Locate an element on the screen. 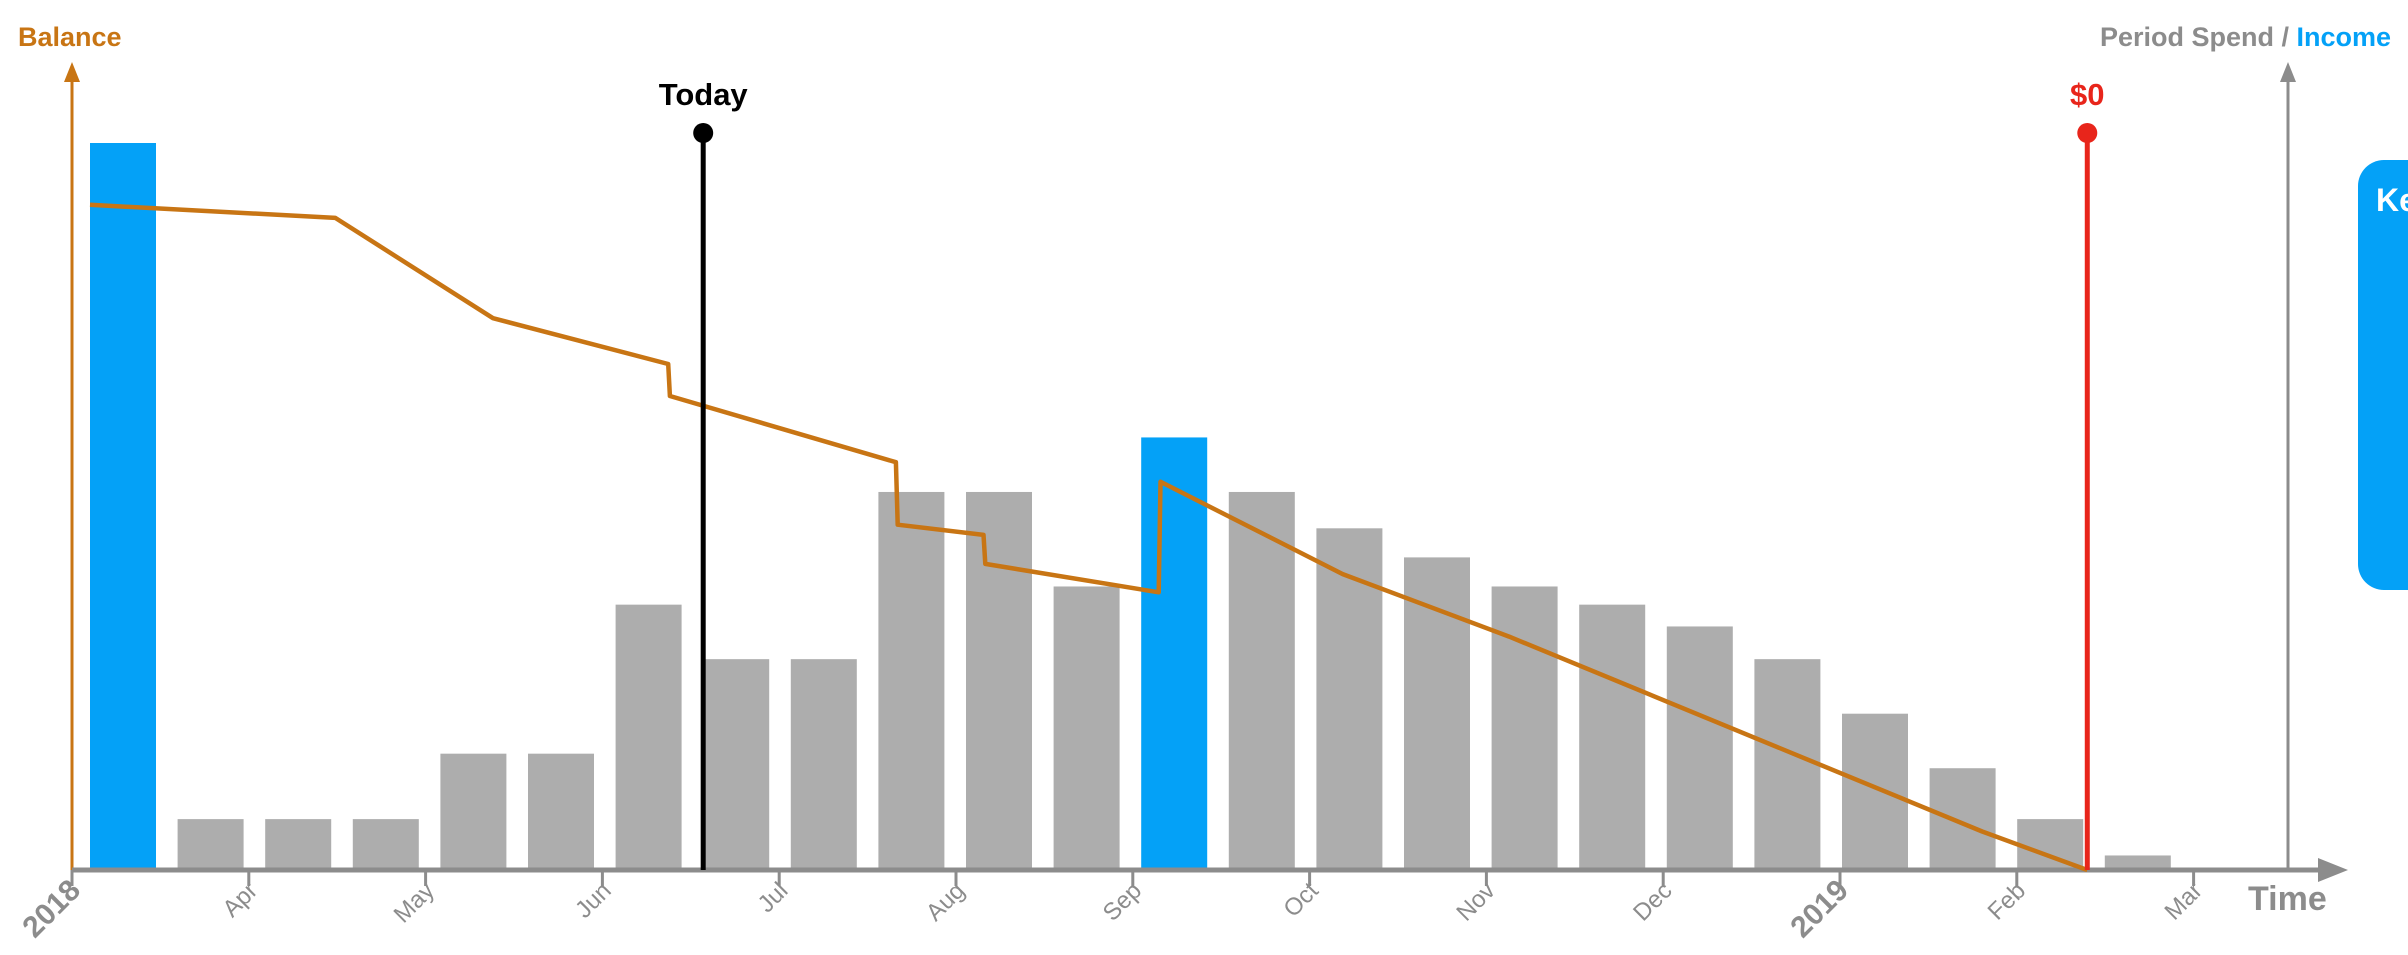  time-tick-label: 2019 is located at coordinates (1819, 909).